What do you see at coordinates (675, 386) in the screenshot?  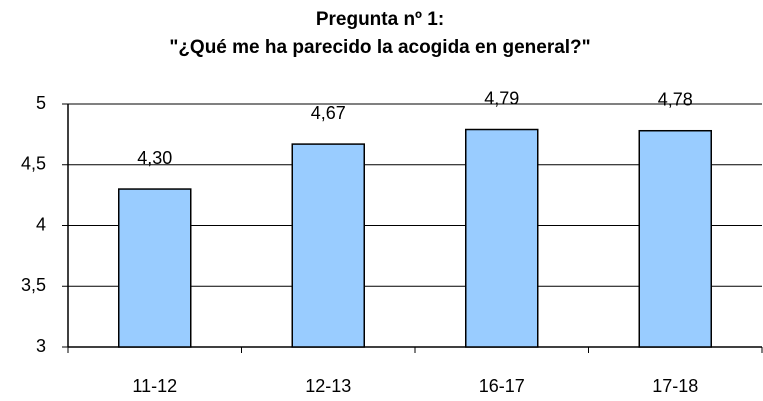 I see `x-tick-label: 17-18` at bounding box center [675, 386].